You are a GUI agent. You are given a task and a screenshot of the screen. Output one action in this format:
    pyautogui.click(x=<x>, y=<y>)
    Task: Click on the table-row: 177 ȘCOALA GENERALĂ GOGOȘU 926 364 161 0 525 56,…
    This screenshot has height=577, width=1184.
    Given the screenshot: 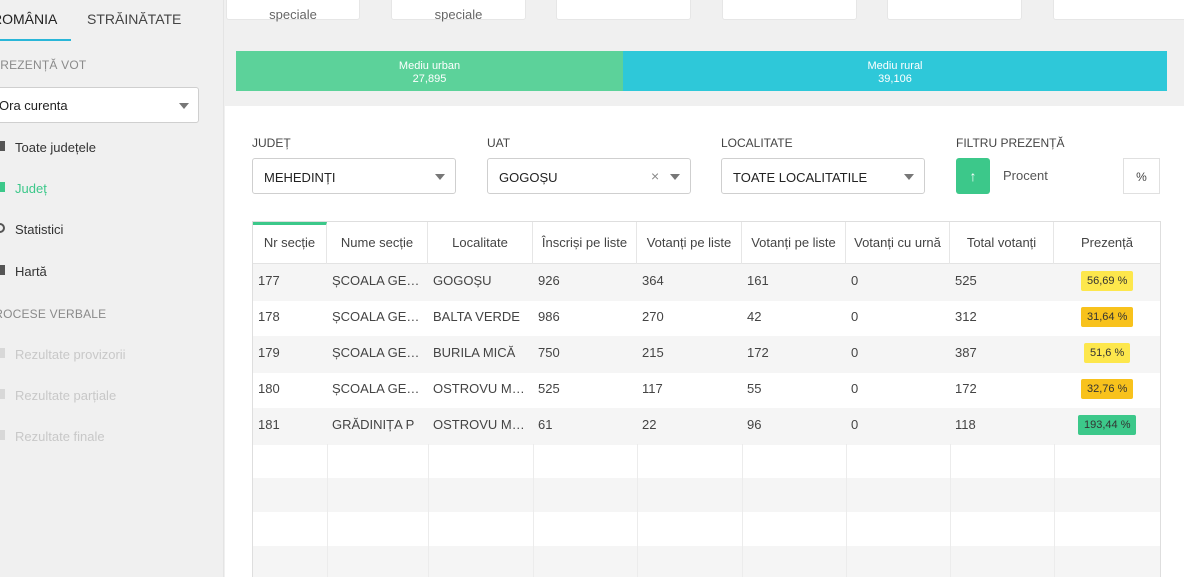 What is the action you would take?
    pyautogui.click(x=706, y=282)
    